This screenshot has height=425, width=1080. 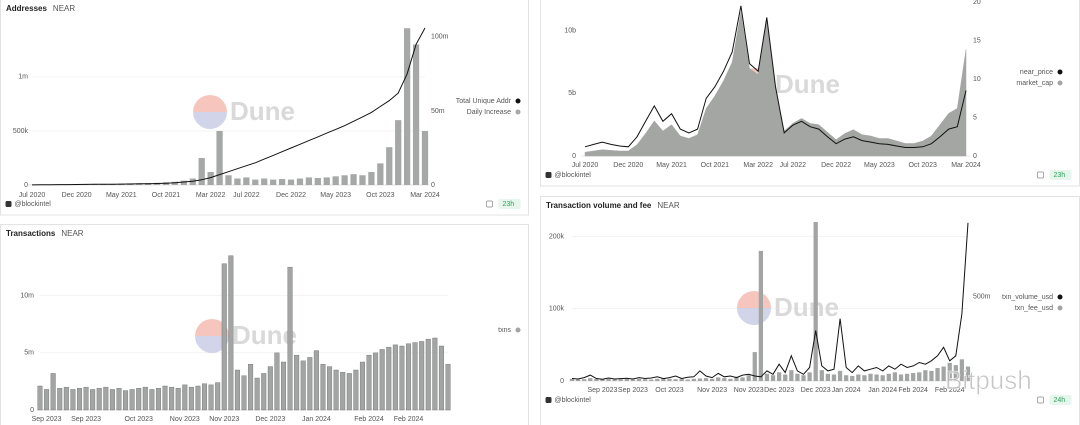 What do you see at coordinates (21, 131) in the screenshot?
I see `y-tick-label: 500k` at bounding box center [21, 131].